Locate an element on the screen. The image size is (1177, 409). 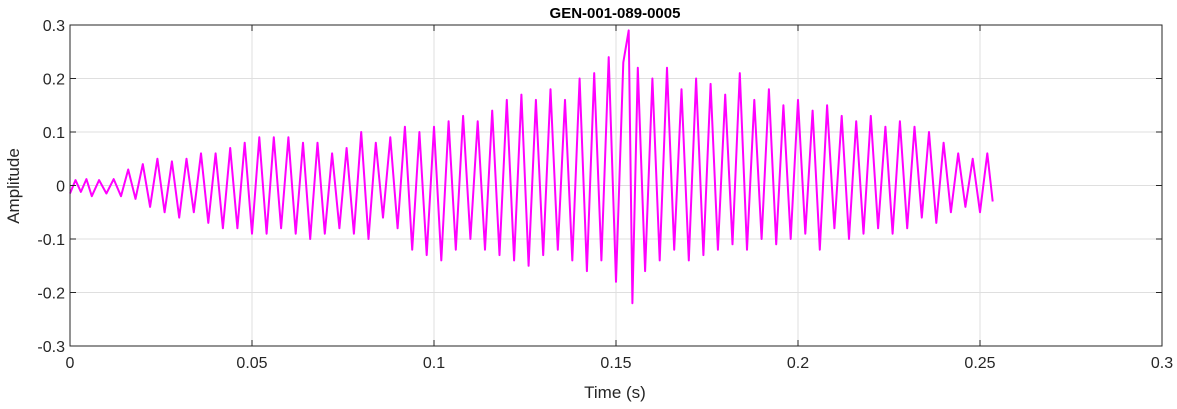
y-tick-label: 0 is located at coordinates (60, 187).